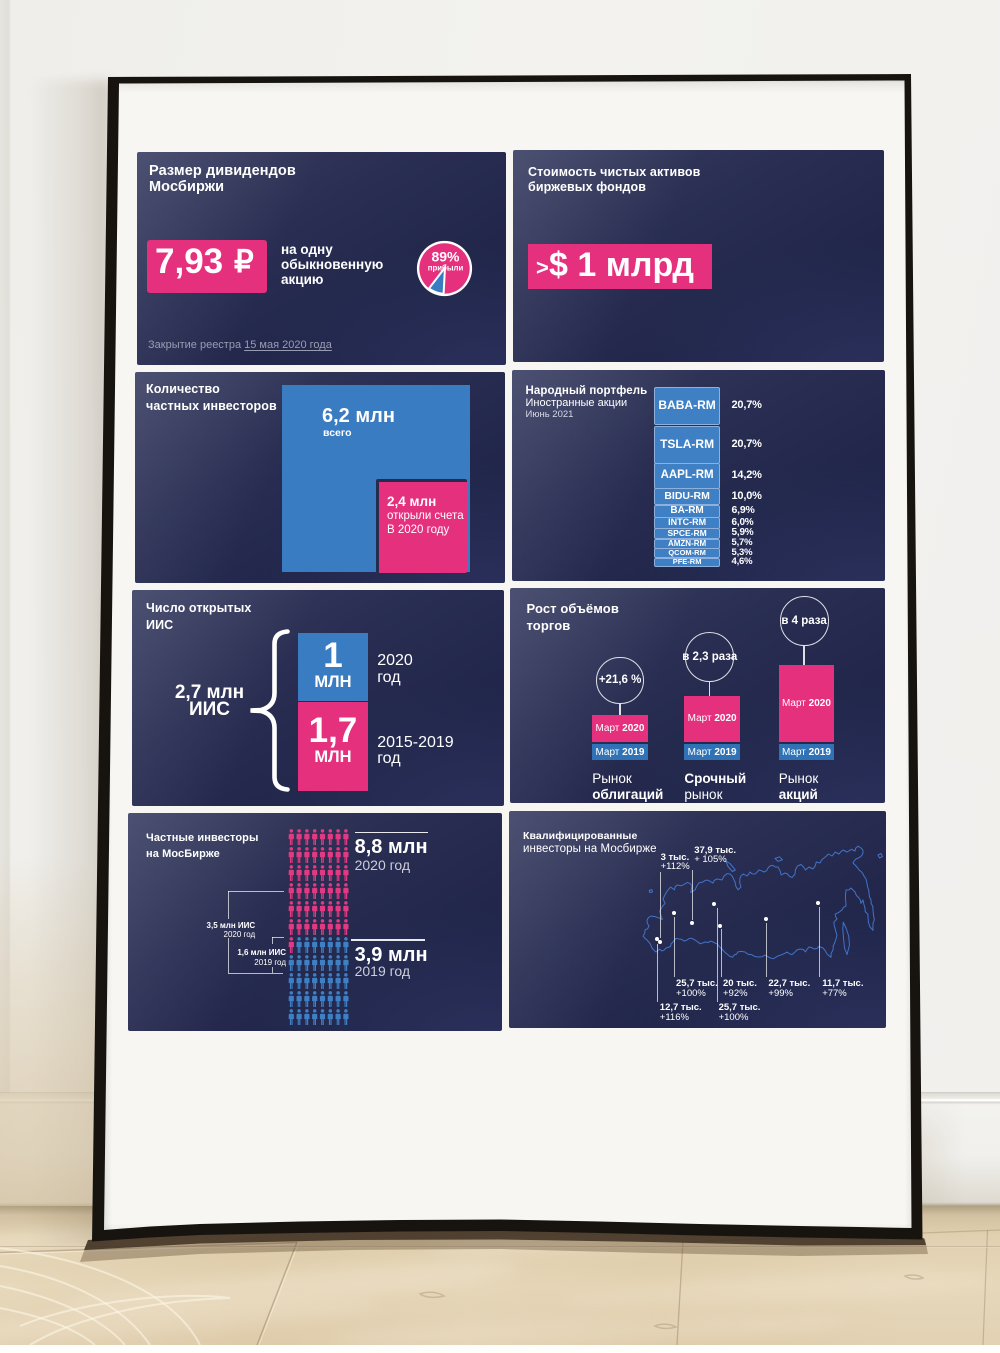 The height and width of the screenshot is (1353, 1000). What do you see at coordinates (445, 267) in the screenshot?
I see `svg-text: прибыли` at bounding box center [445, 267].